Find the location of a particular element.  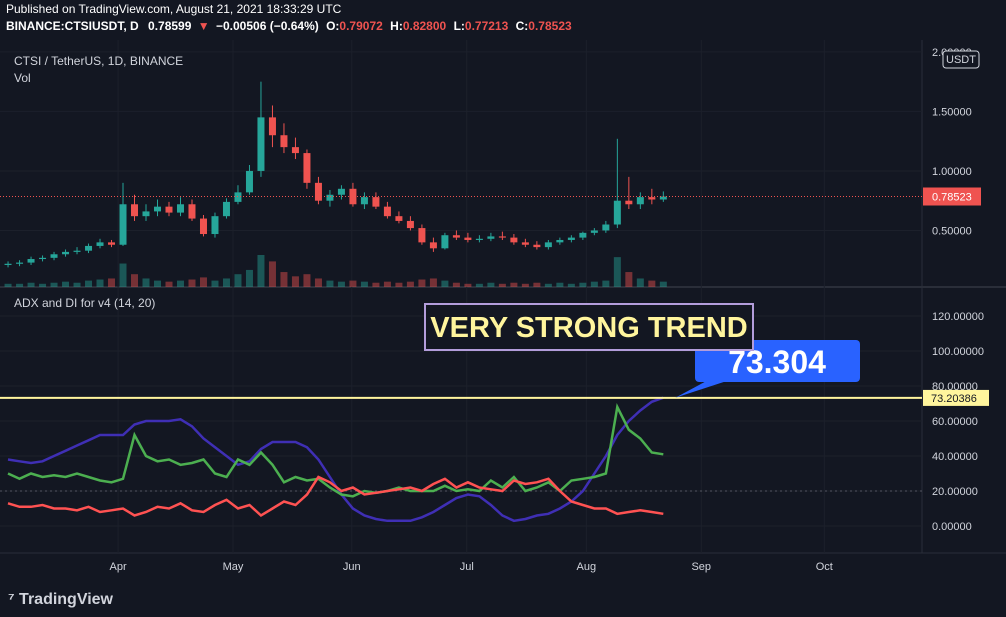

l: 0.77213 is located at coordinates (487, 26).